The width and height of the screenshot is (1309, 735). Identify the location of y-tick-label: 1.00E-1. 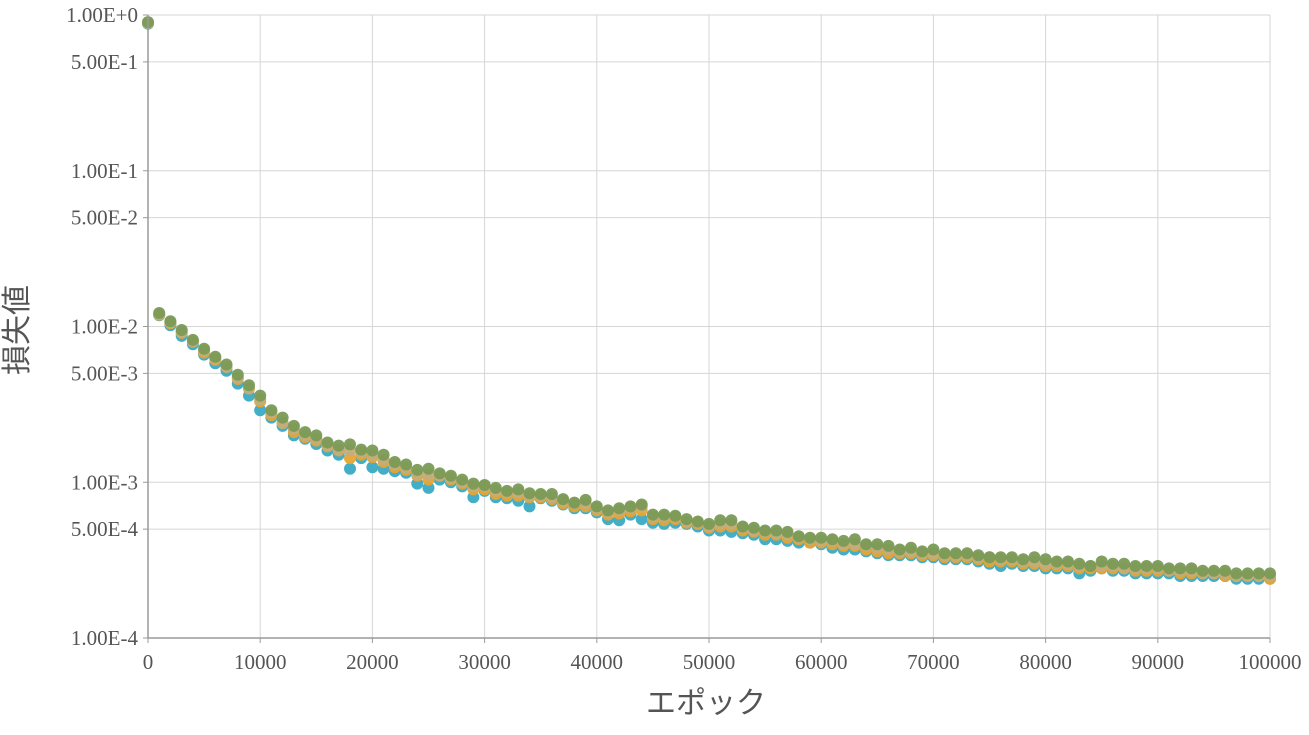
(104, 171).